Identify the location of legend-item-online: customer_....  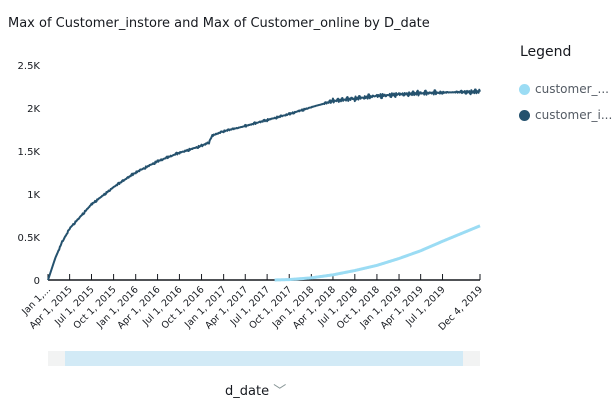
(564, 89).